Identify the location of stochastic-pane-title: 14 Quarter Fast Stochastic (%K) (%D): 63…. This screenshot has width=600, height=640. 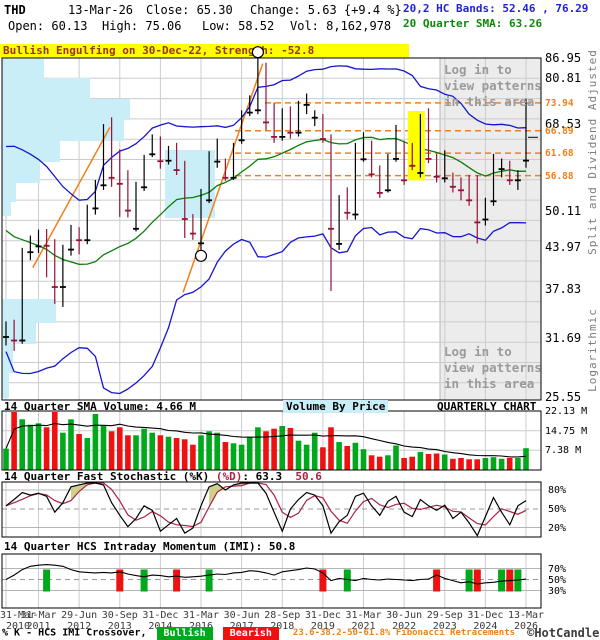
(163, 476).